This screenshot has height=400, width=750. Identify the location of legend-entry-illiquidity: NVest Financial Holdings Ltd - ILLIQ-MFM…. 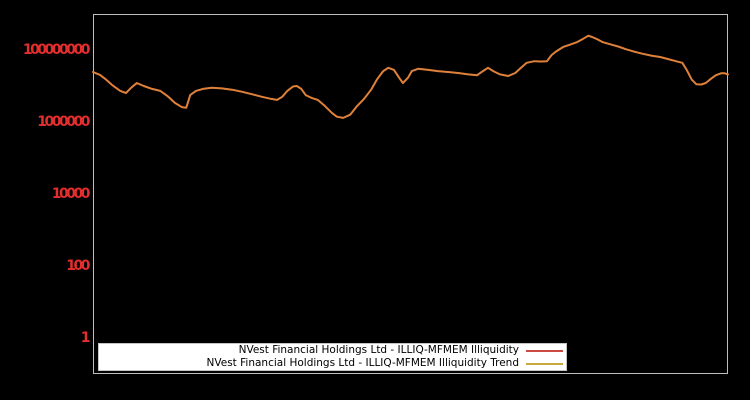
(332, 350).